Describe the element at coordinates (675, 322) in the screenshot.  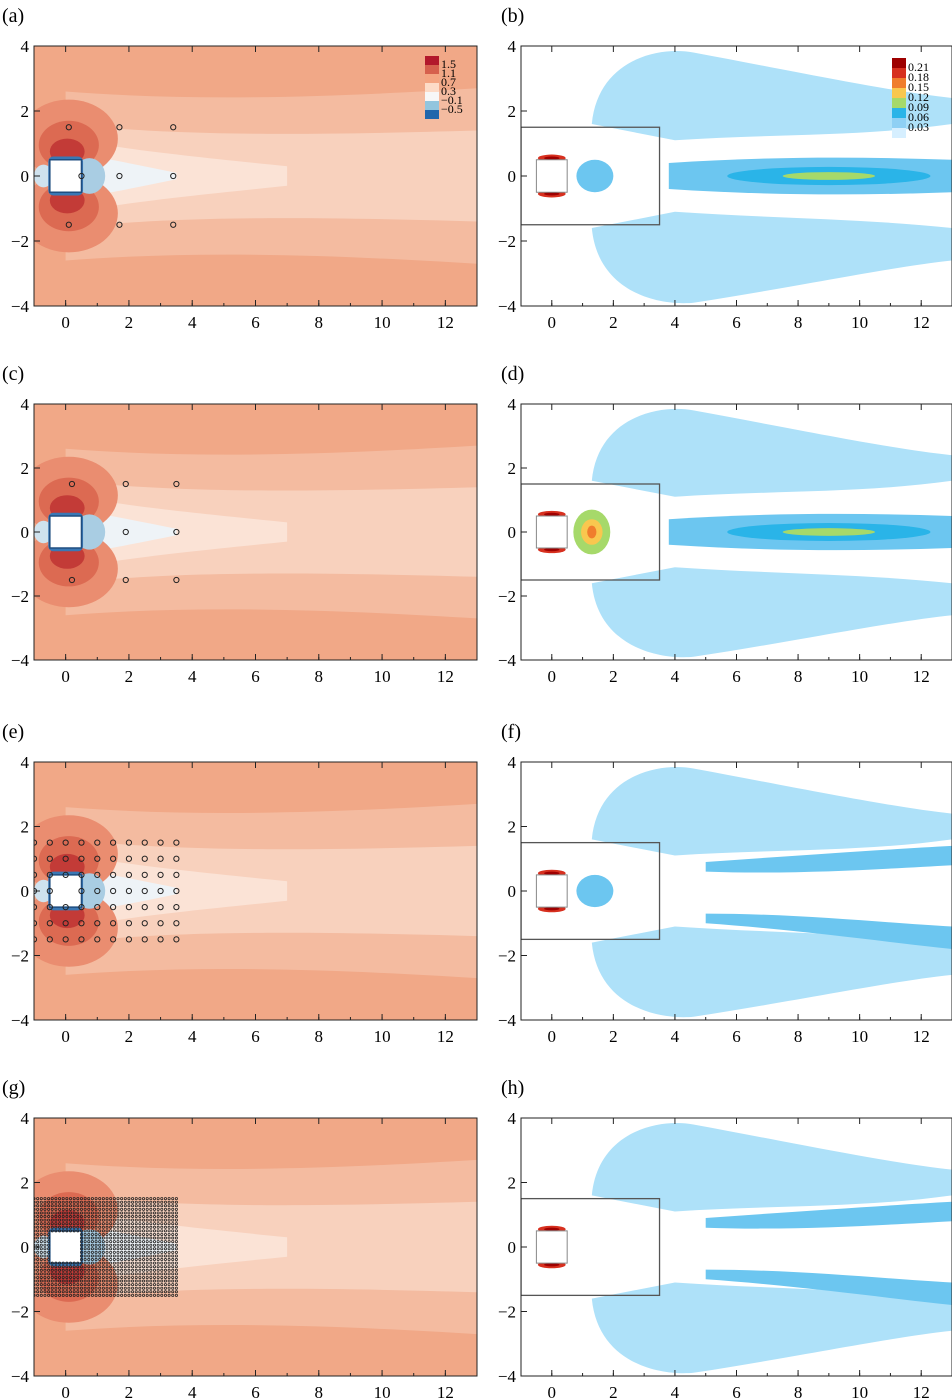
I see `x-tick-label: 4` at that location.